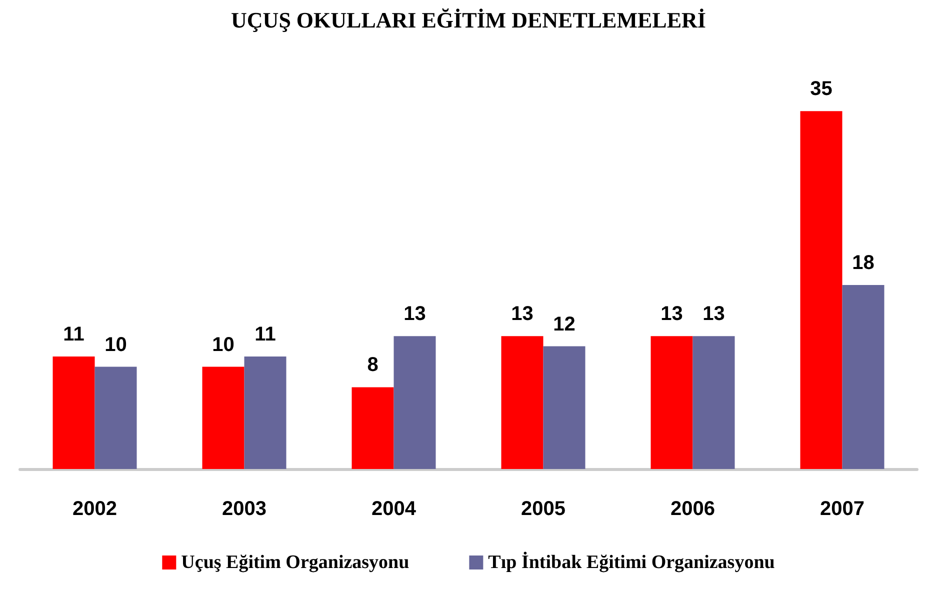 The image size is (937, 589). Describe the element at coordinates (244, 509) in the screenshot. I see `x-tick-label: 2003` at that location.